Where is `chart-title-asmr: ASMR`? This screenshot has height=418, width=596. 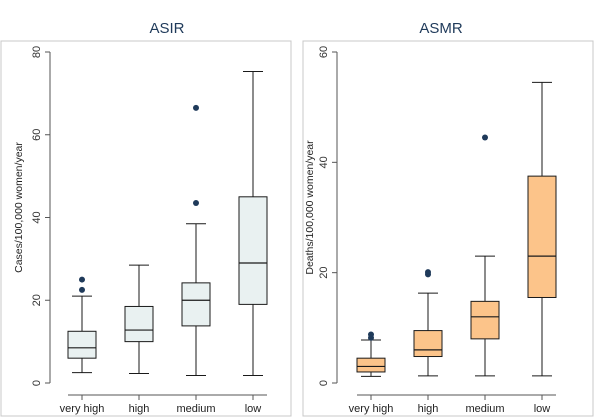
chart-title-asmr: ASMR is located at coordinates (441, 28).